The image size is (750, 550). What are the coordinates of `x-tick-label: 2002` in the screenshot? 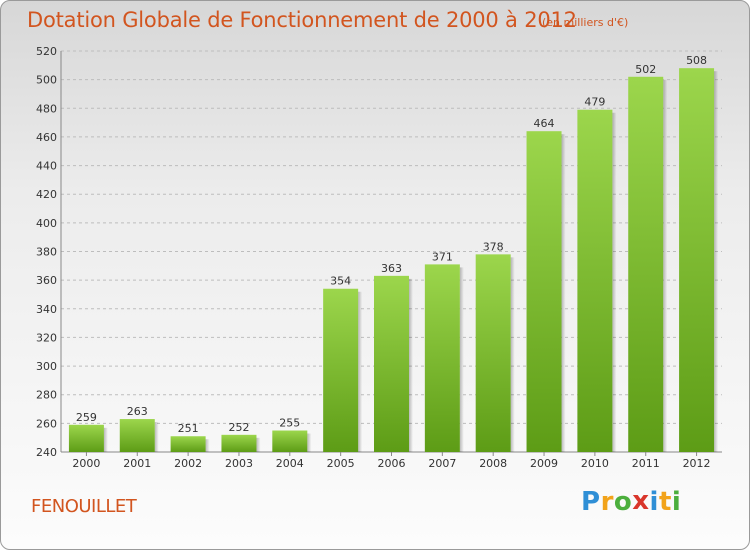 It's located at (188, 463).